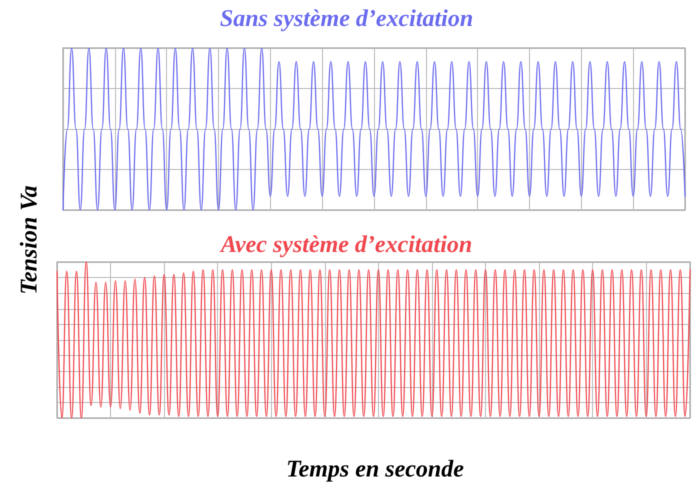 Image resolution: width=693 pixels, height=497 pixels. Describe the element at coordinates (30, 240) in the screenshot. I see `y-axis-title: Tension Va` at that location.